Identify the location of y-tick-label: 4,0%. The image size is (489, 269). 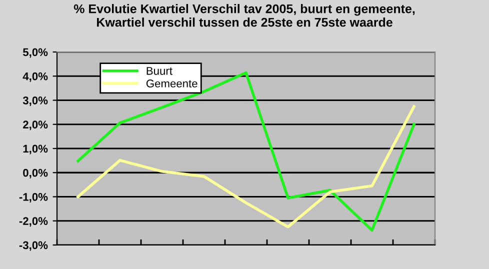
(35, 77).